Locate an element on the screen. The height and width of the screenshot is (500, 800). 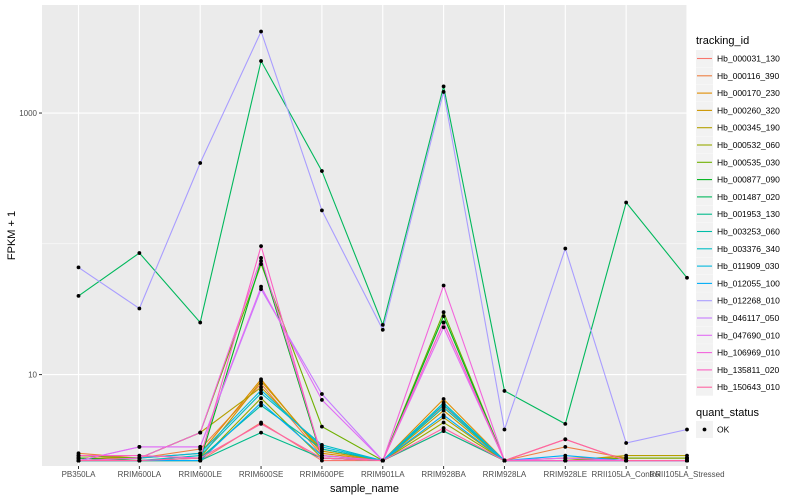
legend-label: Hb_003376_340 is located at coordinates (748, 249).